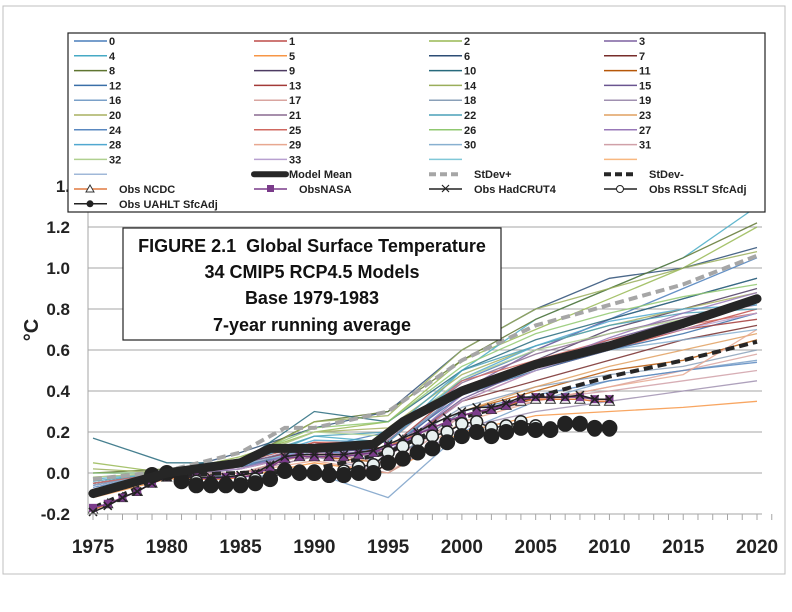  Describe the element at coordinates (115, 146) in the screenshot. I see `legend-label: 28` at that location.